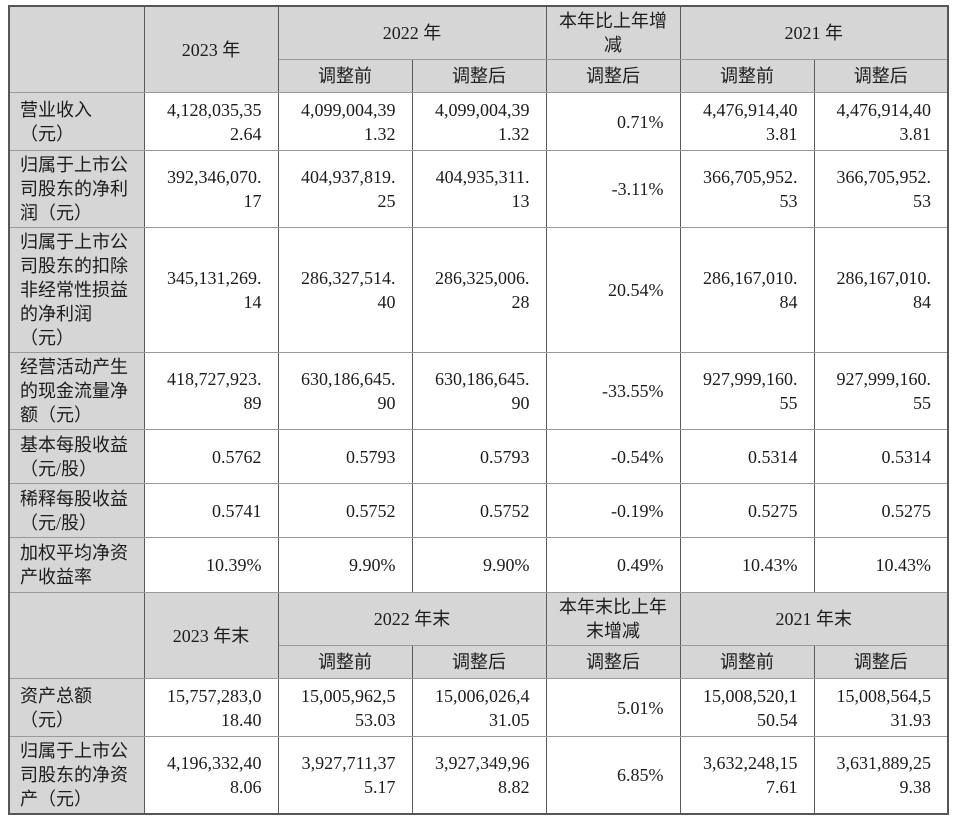 The height and width of the screenshot is (820, 956). What do you see at coordinates (76, 456) in the screenshot?
I see `row-label: 基本每股收益（元/股）` at bounding box center [76, 456].